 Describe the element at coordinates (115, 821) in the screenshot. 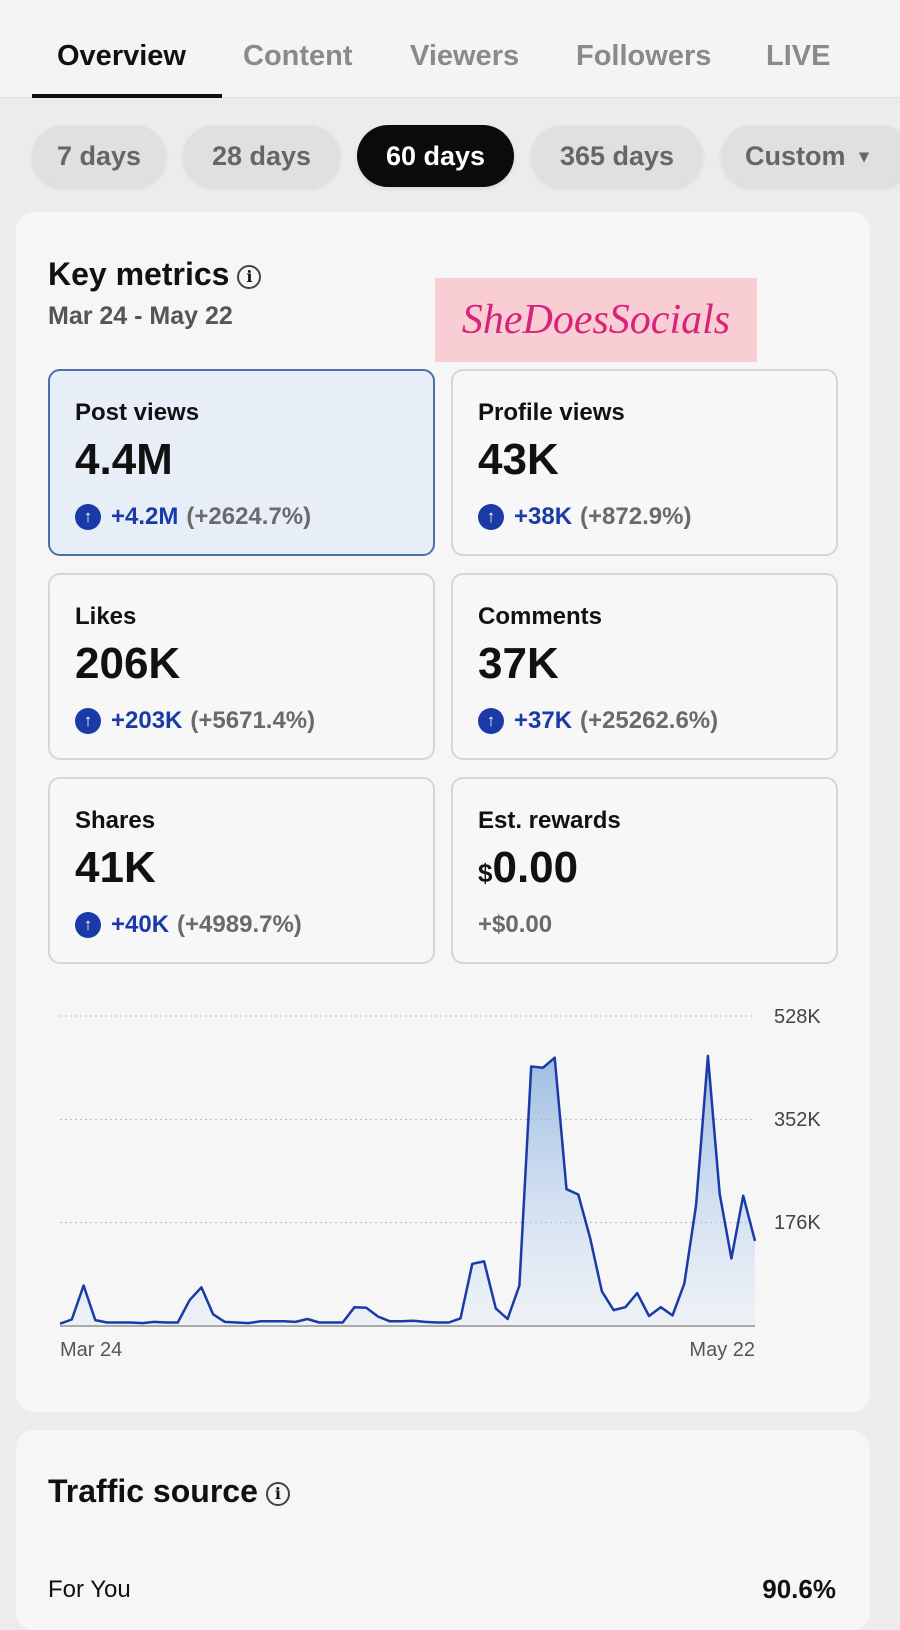

I see `metric-label: Shares` at that location.